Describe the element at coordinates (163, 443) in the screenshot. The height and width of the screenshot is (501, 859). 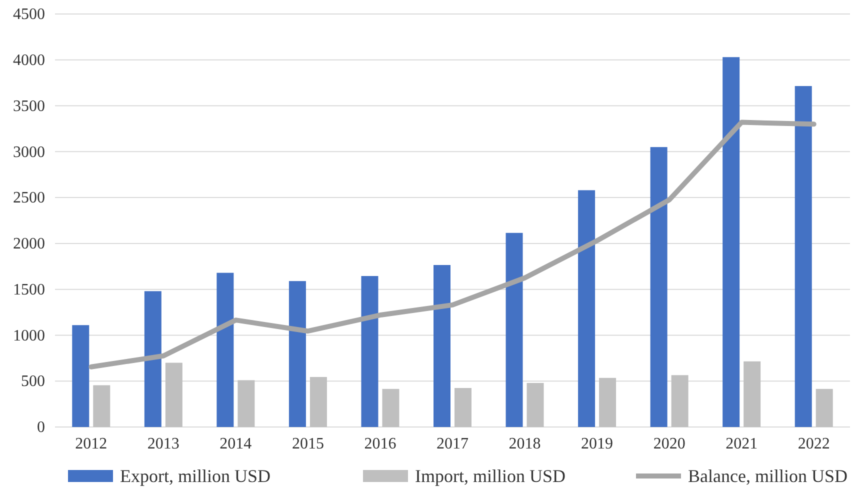
I see `x-tick-label: 2013` at that location.